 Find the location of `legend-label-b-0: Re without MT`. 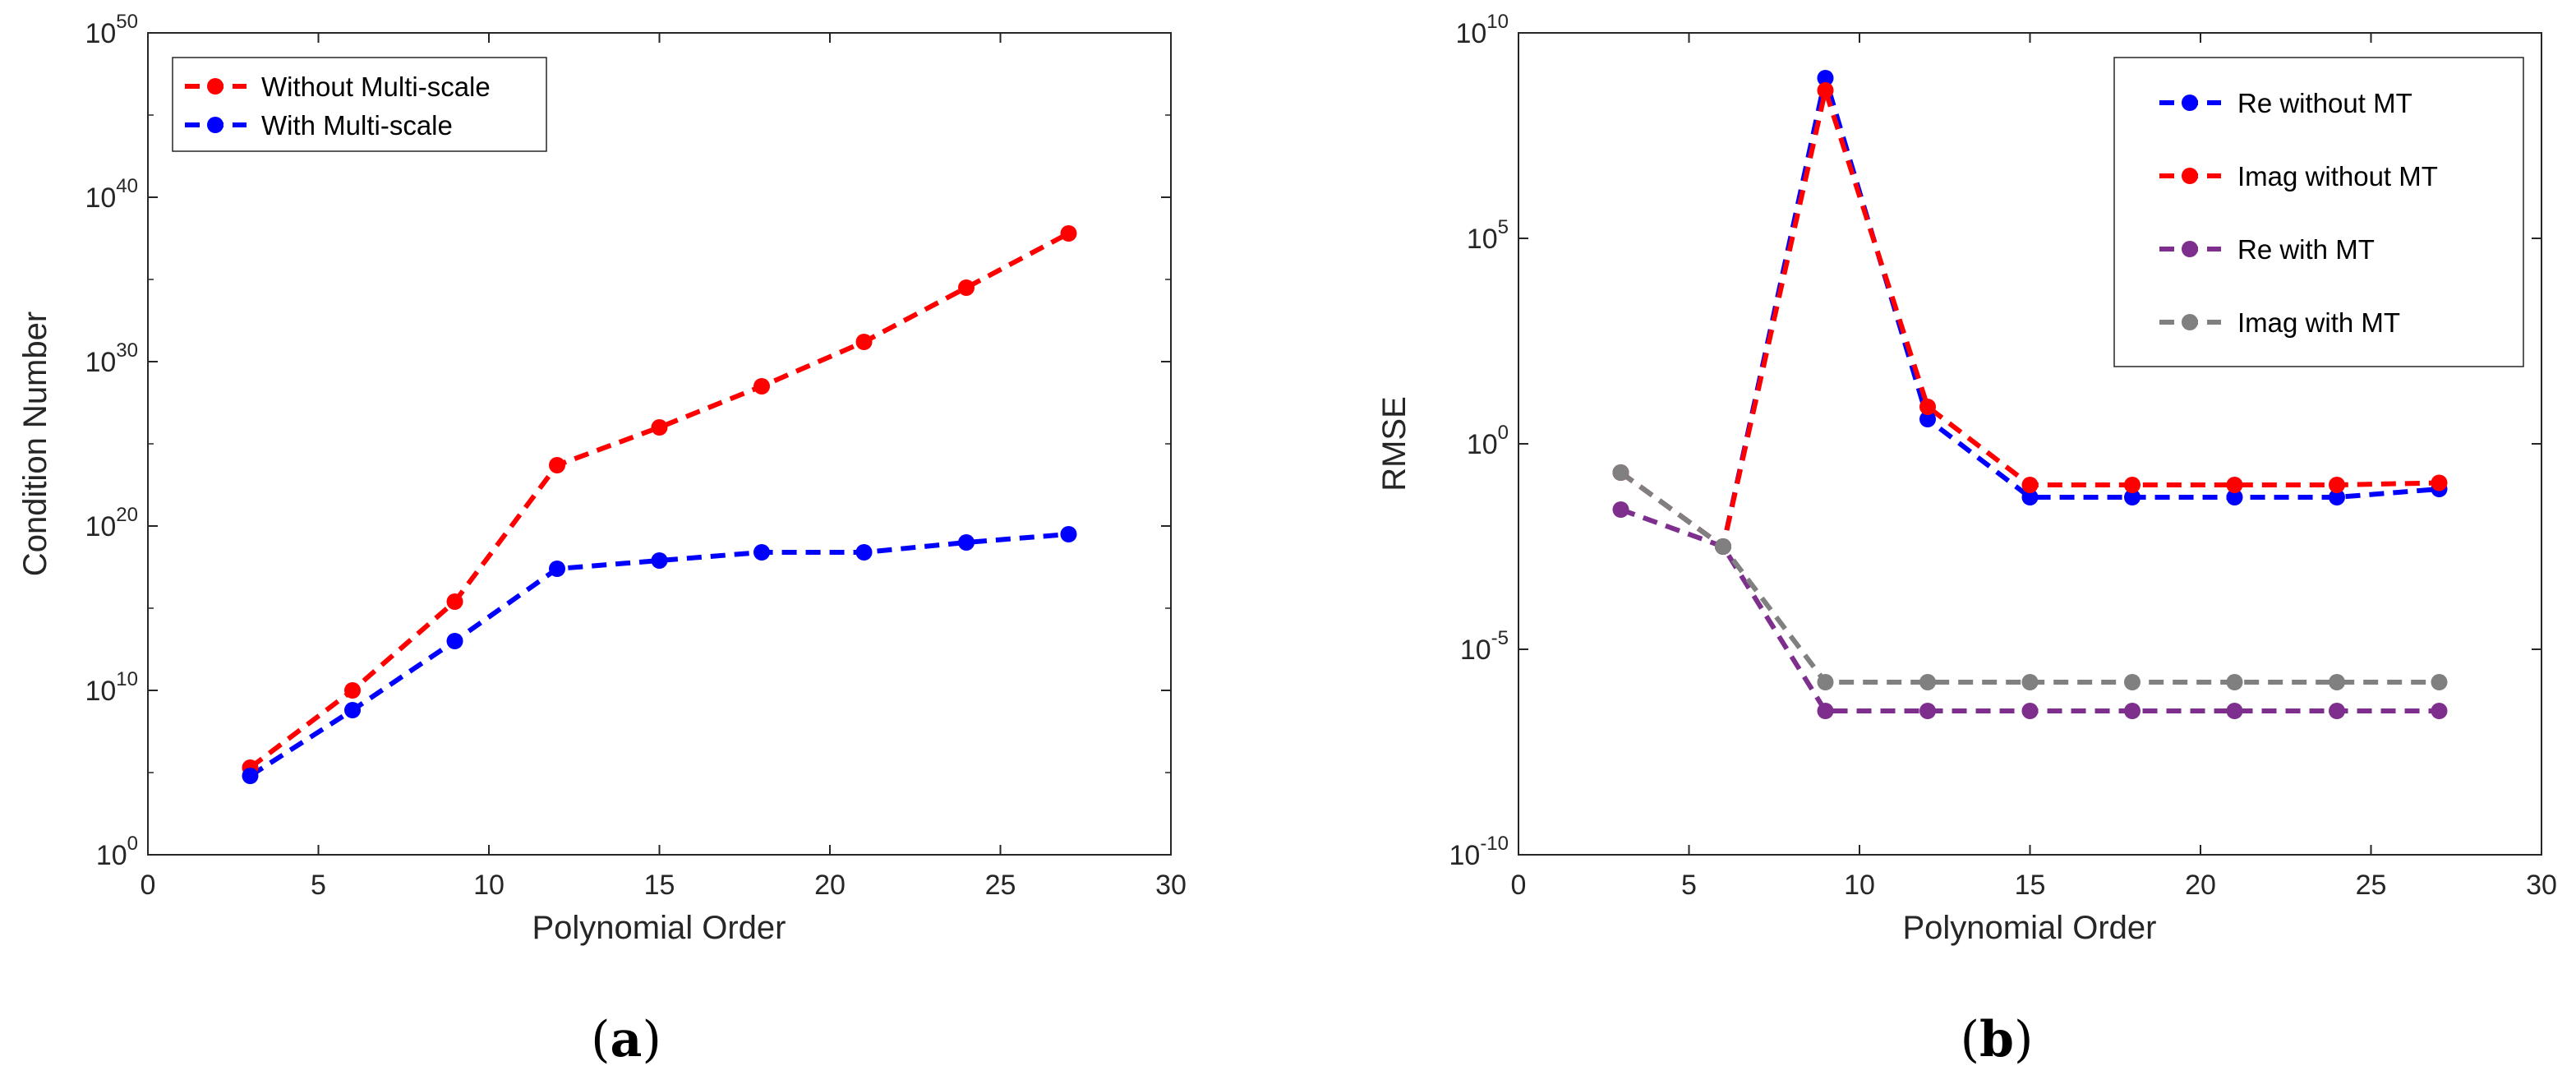

legend-label-b-0: Re without MT is located at coordinates (2324, 103).